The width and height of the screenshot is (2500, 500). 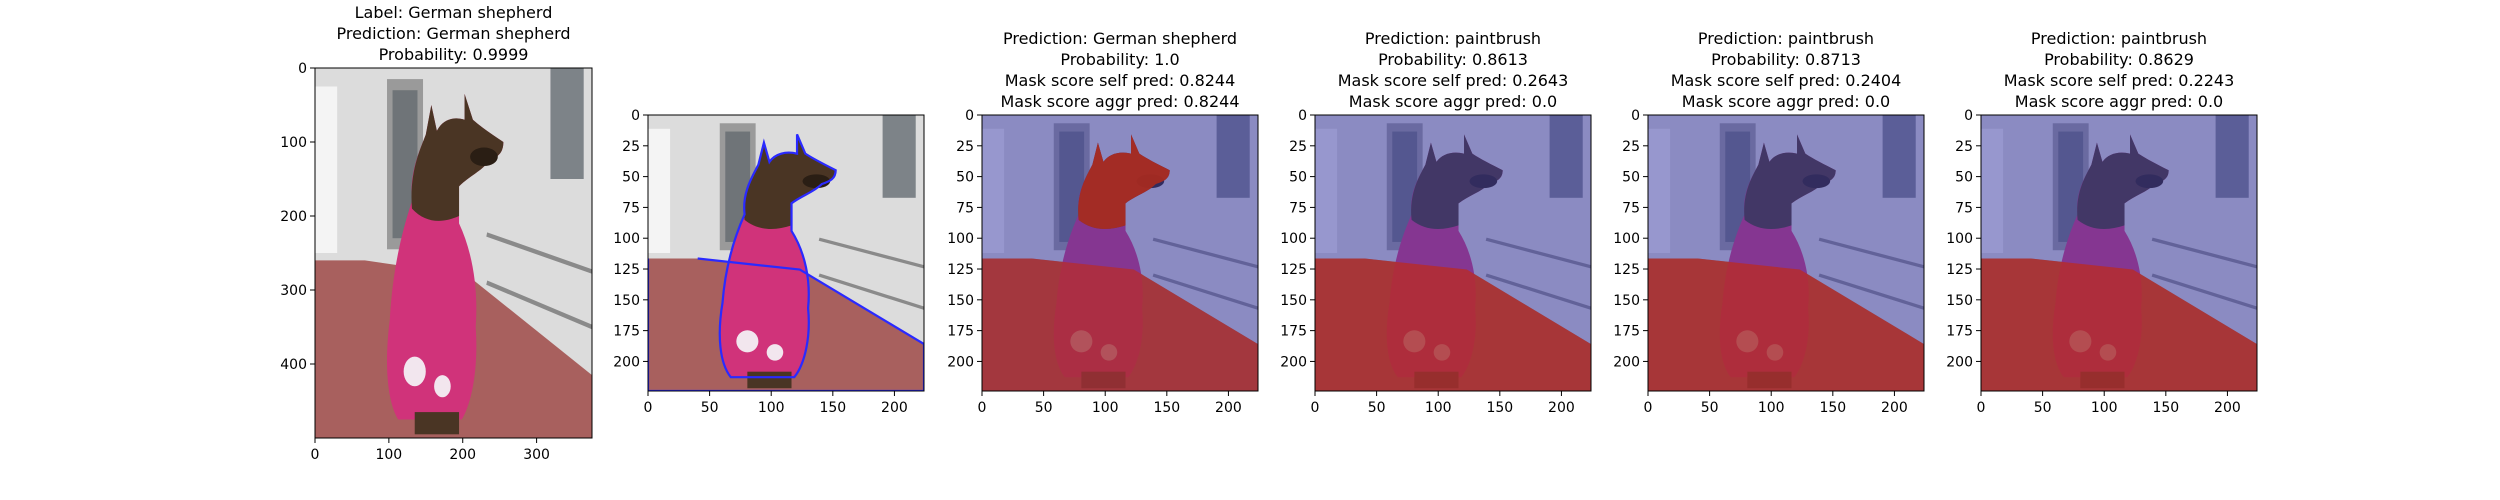 I want to click on panel-title-line: Probability: 1.0, so click(x=1119, y=59).